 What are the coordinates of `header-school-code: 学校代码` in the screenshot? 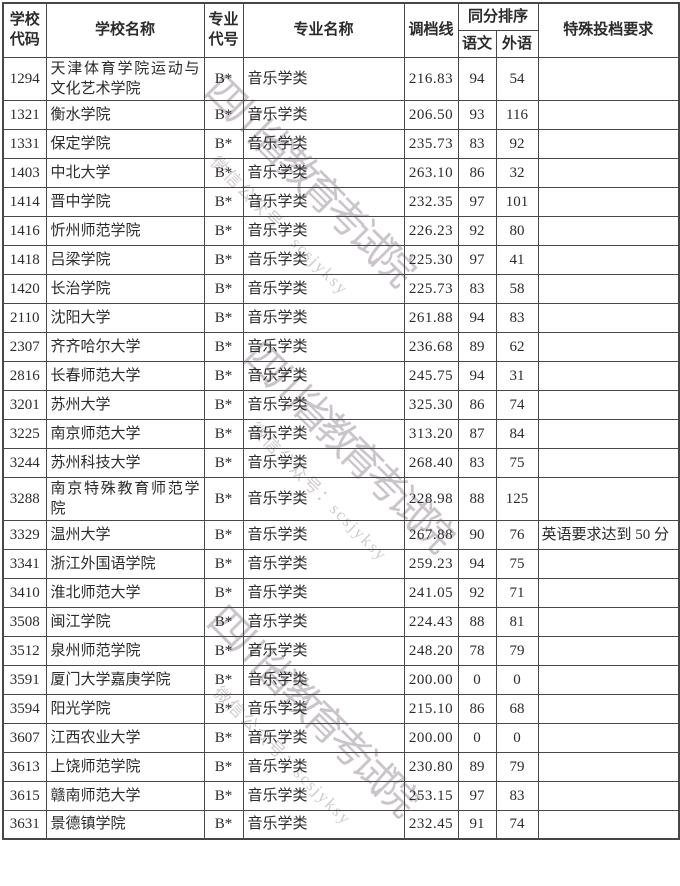 It's located at (24, 30).